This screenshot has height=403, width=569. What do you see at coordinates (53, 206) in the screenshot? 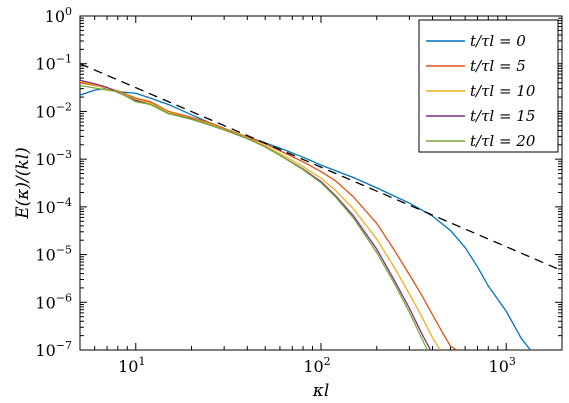
I see `y-tick-label: 10⁻⁴` at bounding box center [53, 206].